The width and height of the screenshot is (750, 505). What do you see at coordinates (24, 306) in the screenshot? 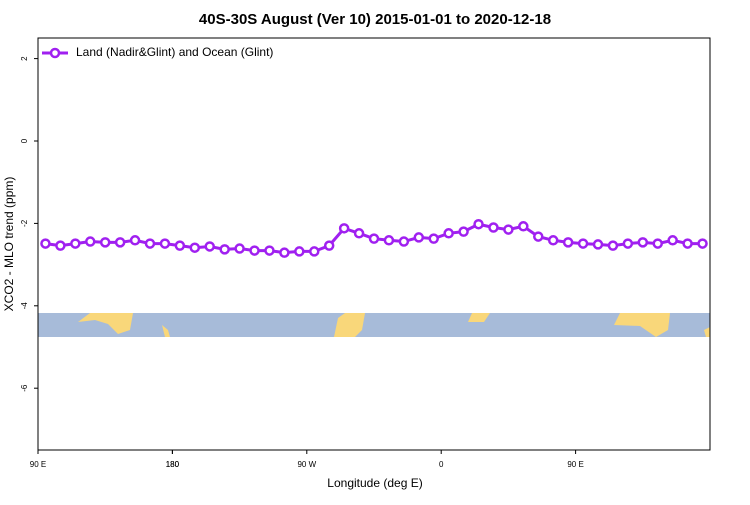
I see `y-tick-label: -4` at bounding box center [24, 306].